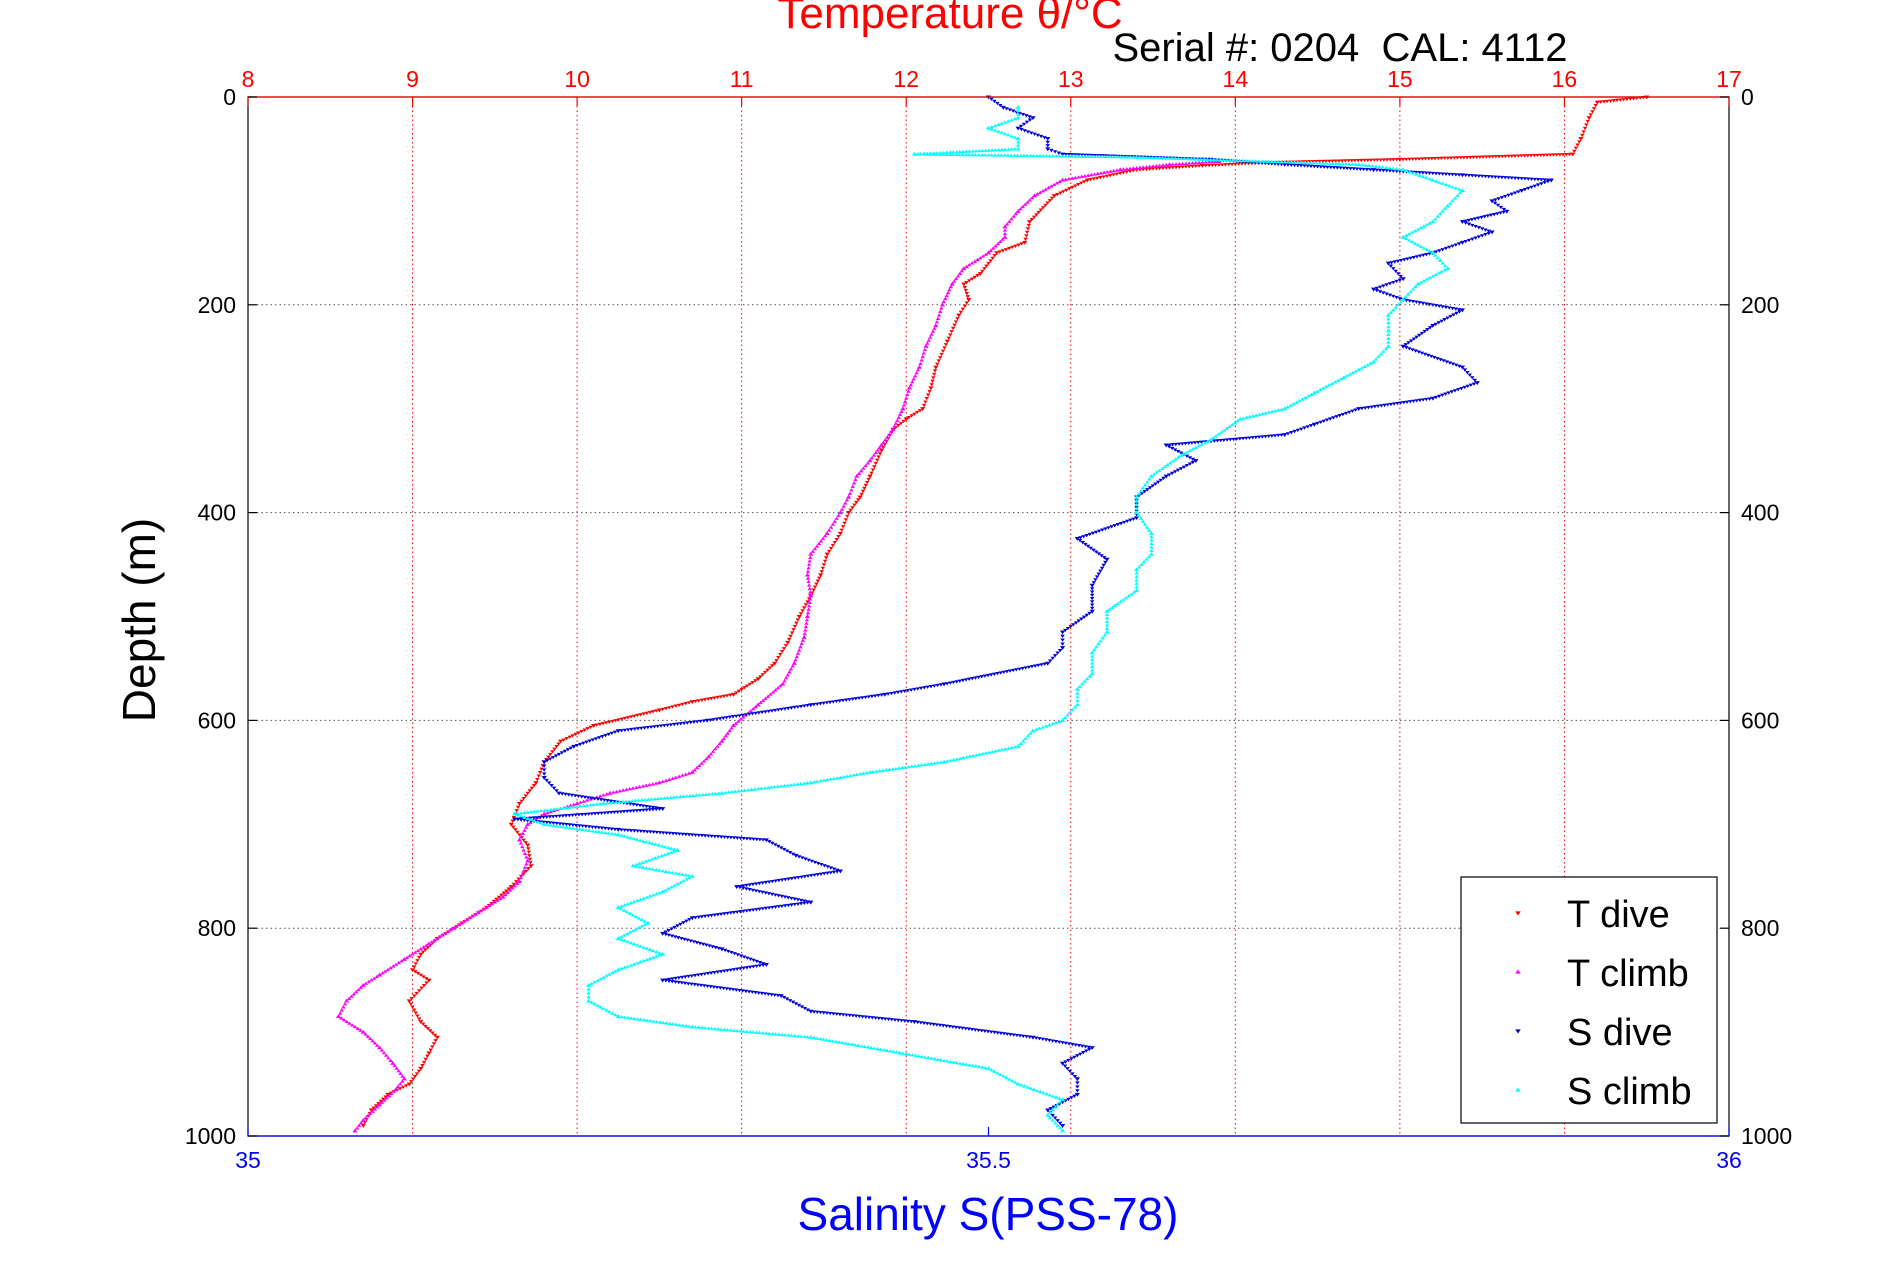  I want to click on depth-tick-label-left: 200, so click(217, 305).